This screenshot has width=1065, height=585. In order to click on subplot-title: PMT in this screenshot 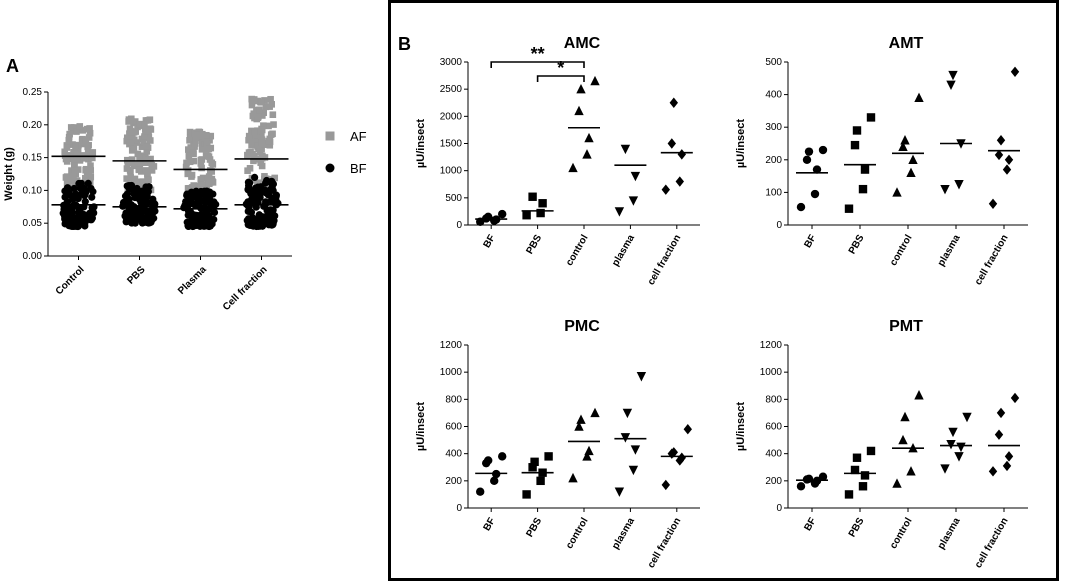, I will do `click(906, 326)`.